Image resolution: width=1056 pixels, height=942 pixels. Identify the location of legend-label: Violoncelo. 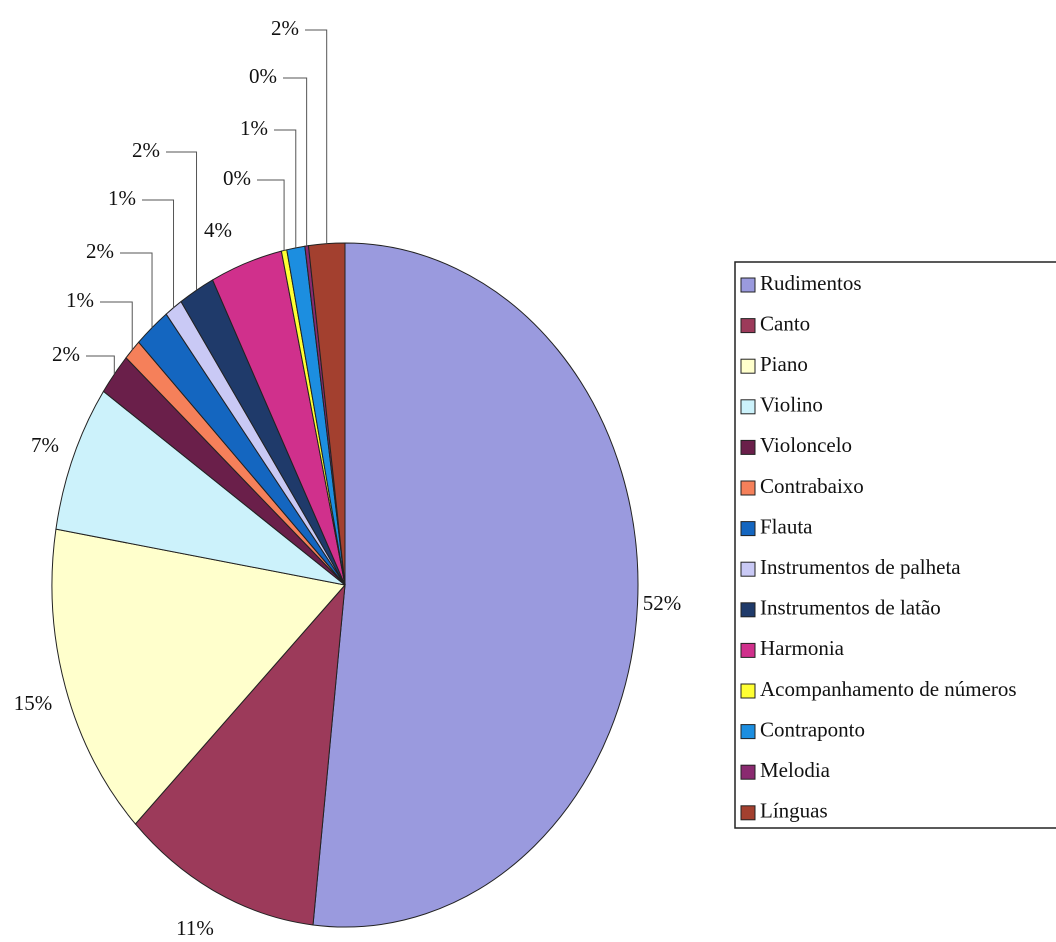
(806, 445).